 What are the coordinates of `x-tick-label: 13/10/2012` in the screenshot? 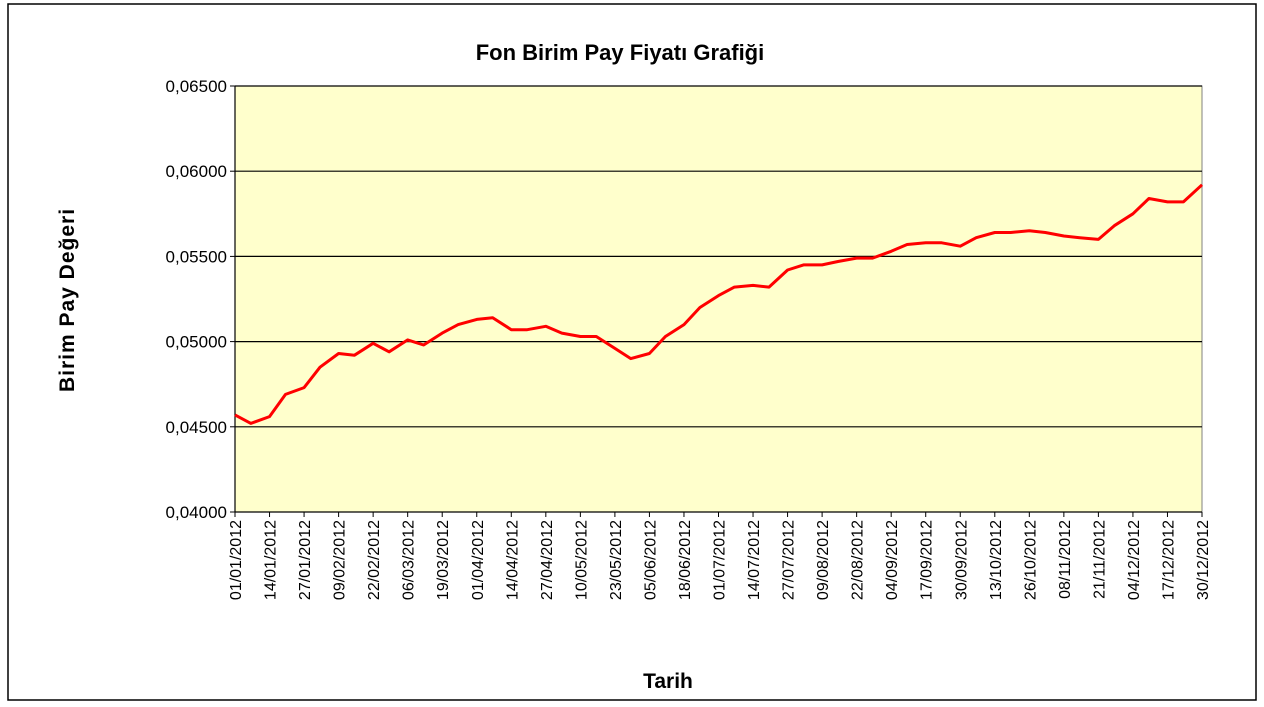 It's located at (996, 560).